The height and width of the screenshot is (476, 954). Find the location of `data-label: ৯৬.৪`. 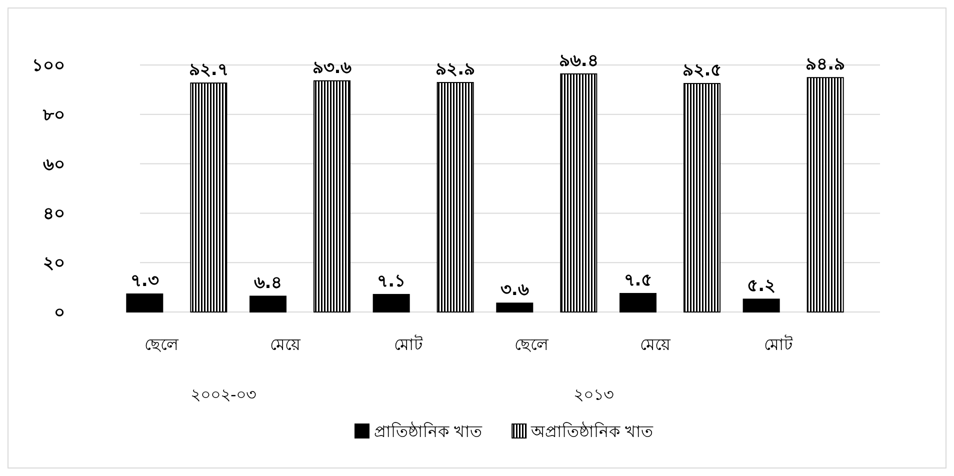

data-label: ৯৬.৪ is located at coordinates (578, 60).